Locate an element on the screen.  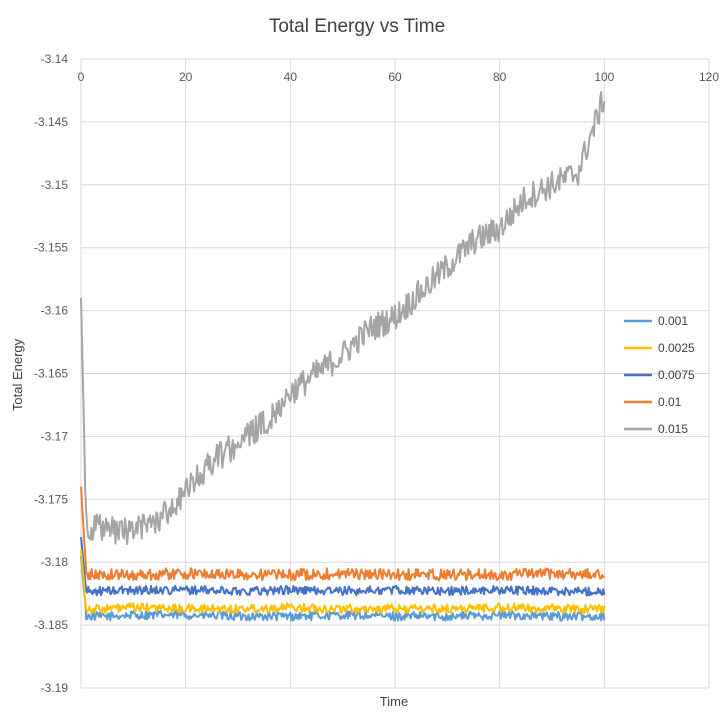
x-tick-label: 20 is located at coordinates (186, 77).